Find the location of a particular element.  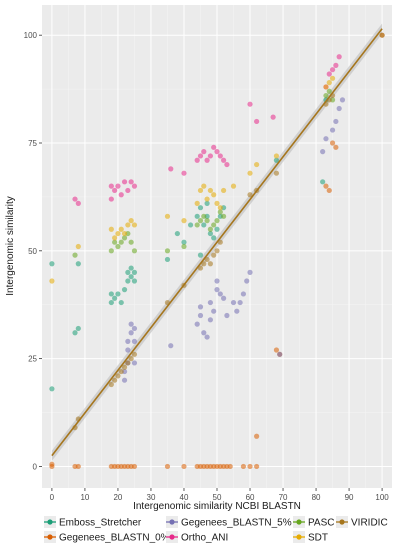

x-tick-label: 60 is located at coordinates (250, 497).